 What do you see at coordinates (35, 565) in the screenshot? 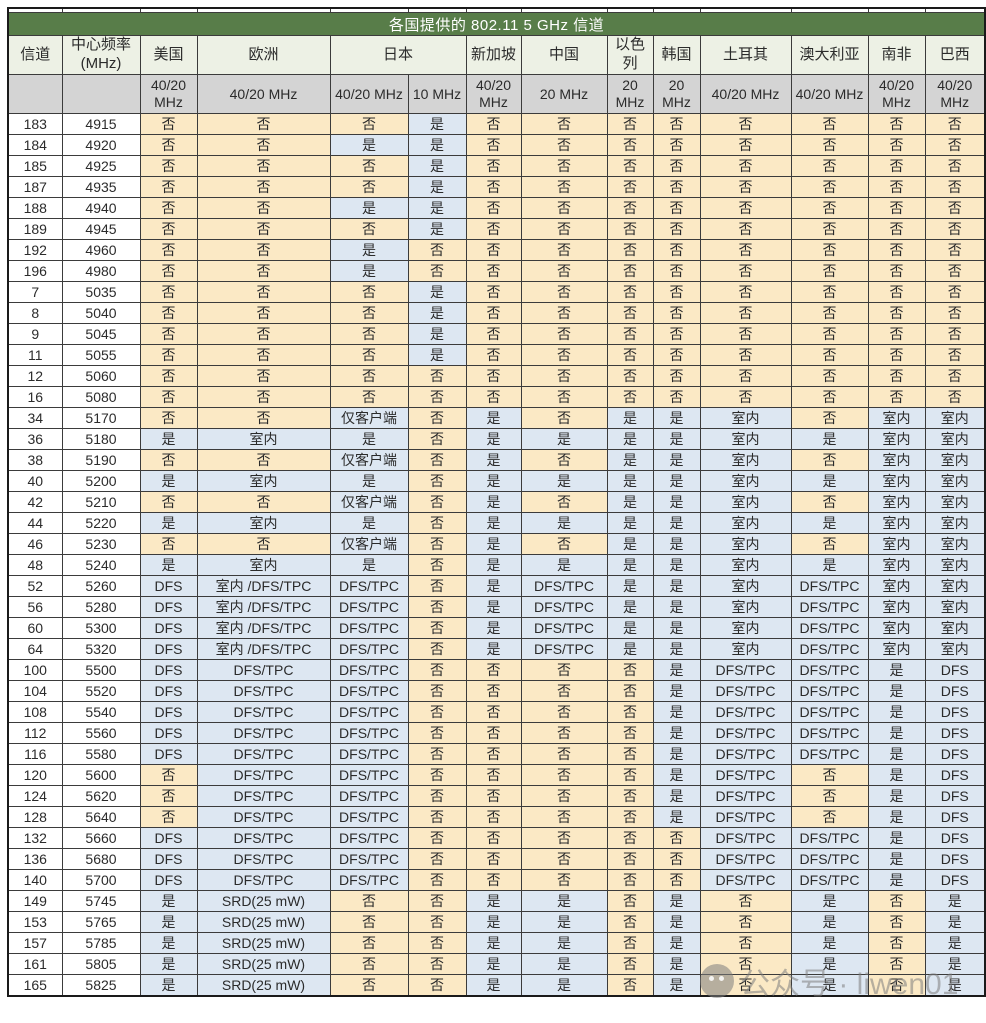
I see `channel-cell: 48` at bounding box center [35, 565].